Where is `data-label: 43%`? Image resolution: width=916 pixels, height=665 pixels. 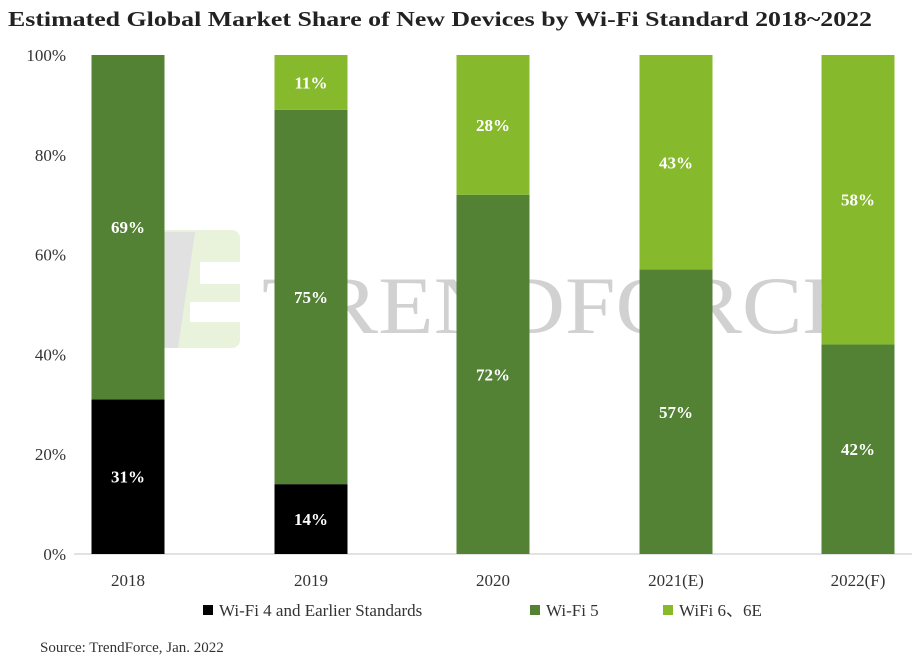
data-label: 43% is located at coordinates (676, 162).